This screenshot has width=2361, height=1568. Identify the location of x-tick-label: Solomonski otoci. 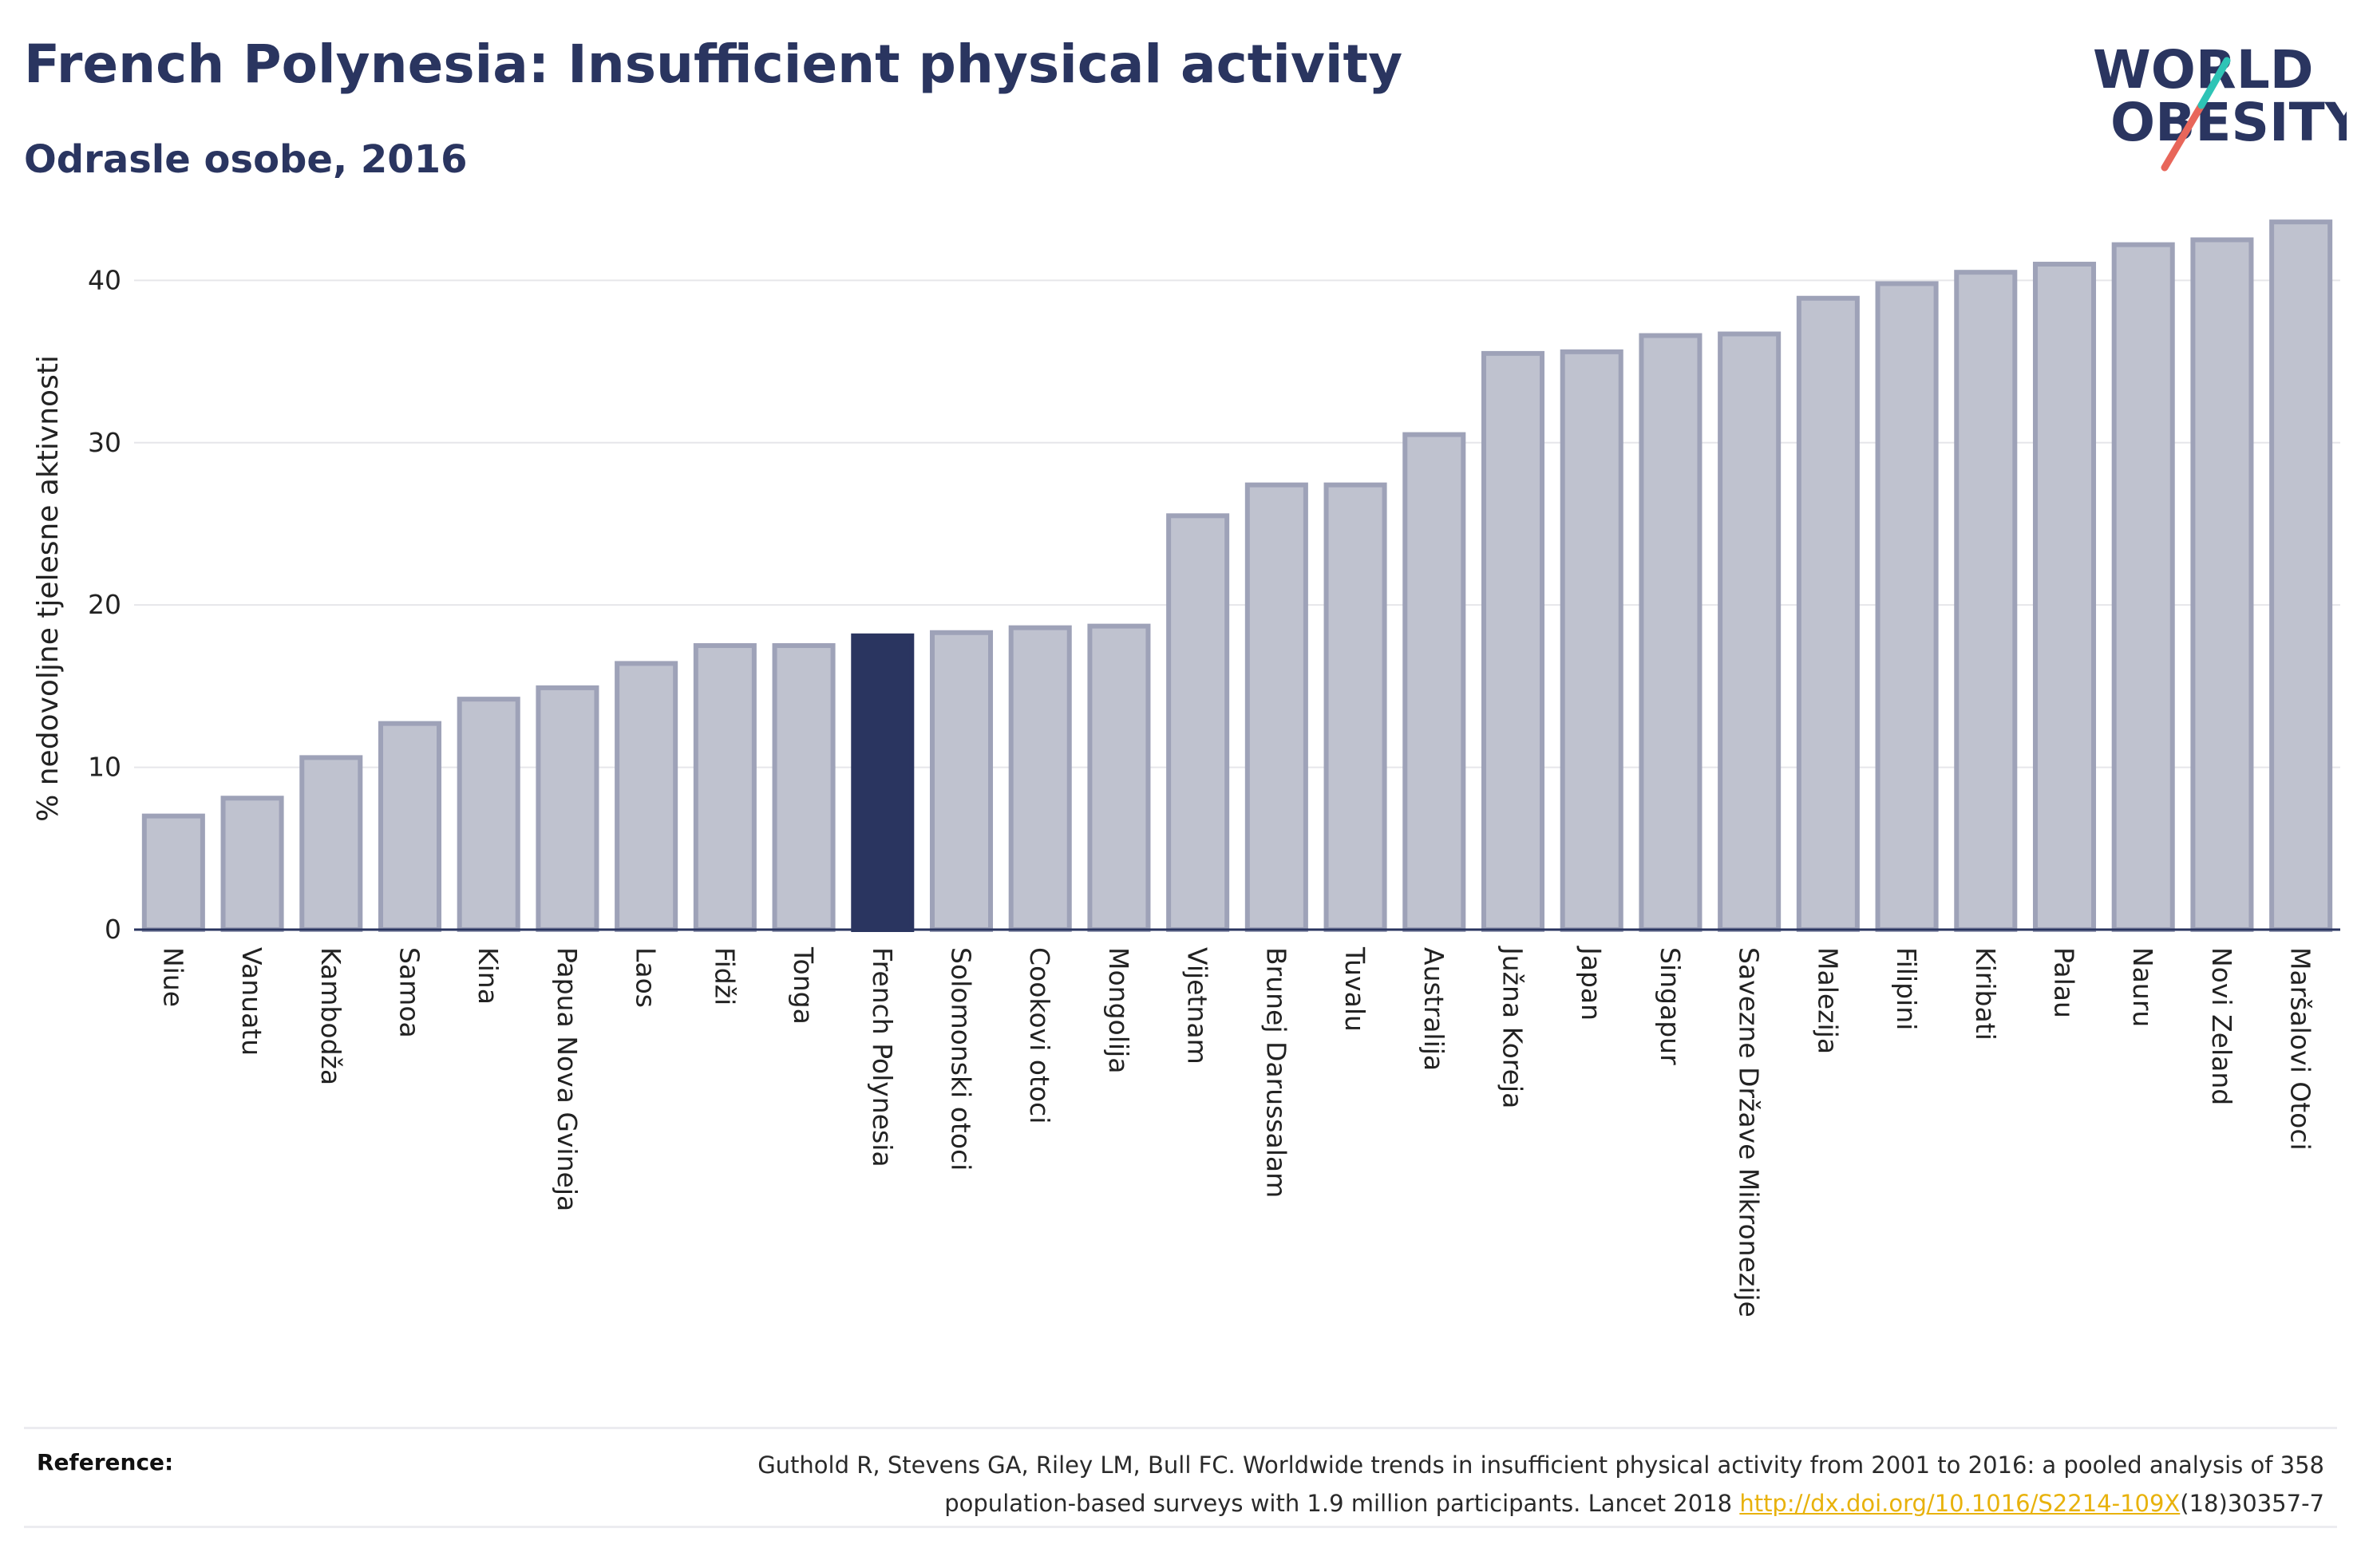
(961, 1059).